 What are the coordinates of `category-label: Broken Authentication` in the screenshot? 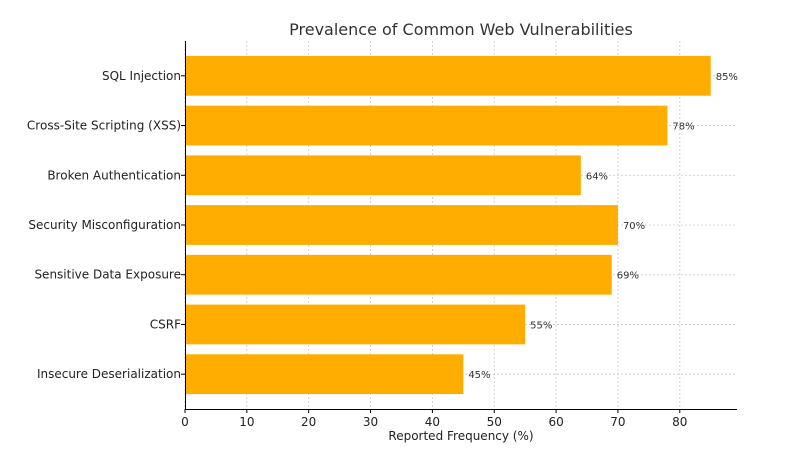 It's located at (114, 175).